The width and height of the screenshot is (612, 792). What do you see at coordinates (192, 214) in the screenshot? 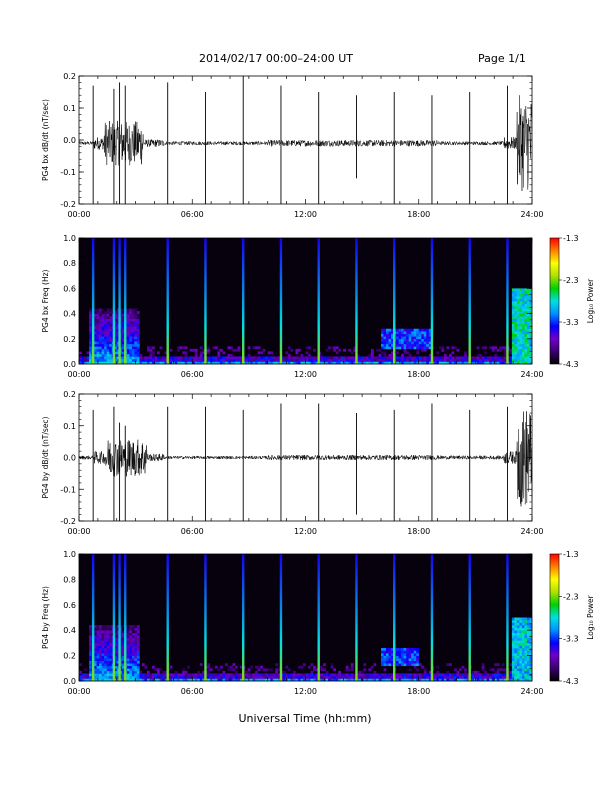
I see `x-tick-label: 06:00` at bounding box center [192, 214].